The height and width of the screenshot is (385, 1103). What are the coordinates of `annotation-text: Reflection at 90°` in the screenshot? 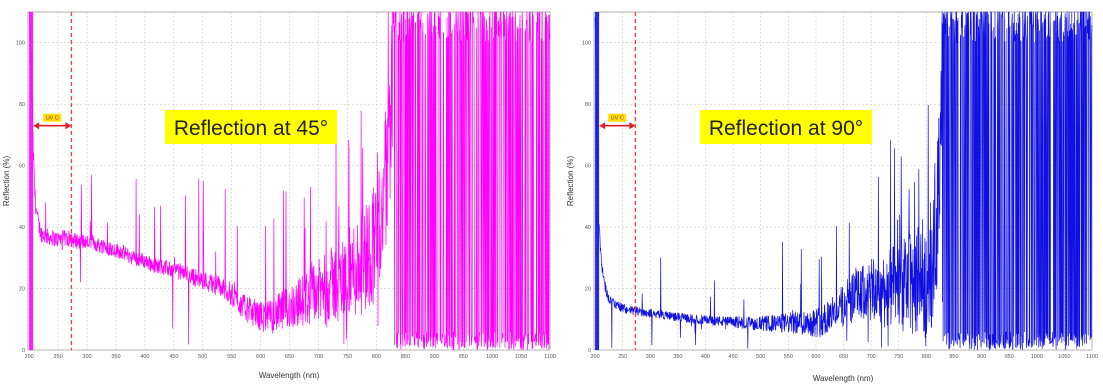 It's located at (786, 128).